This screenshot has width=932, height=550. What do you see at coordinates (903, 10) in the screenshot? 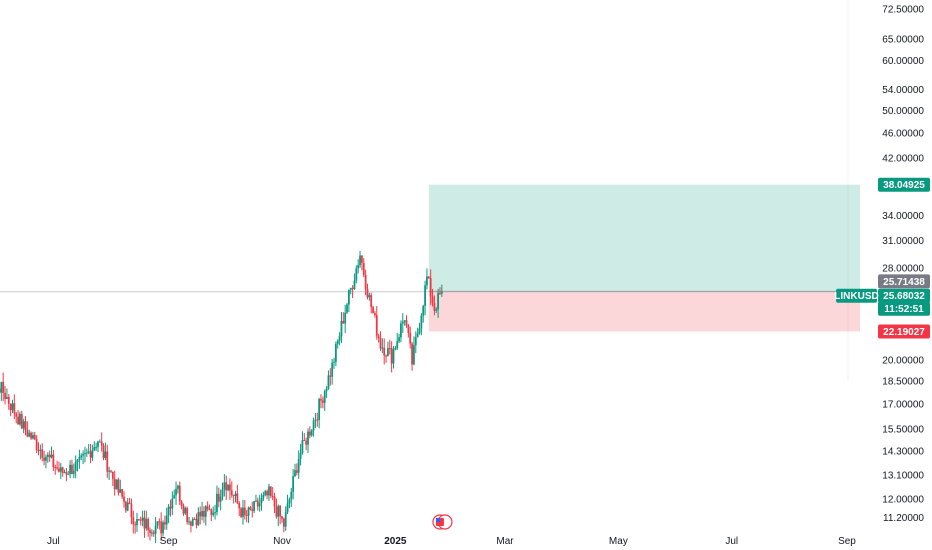
I see `y-tick-label: 72.50000` at bounding box center [903, 10].